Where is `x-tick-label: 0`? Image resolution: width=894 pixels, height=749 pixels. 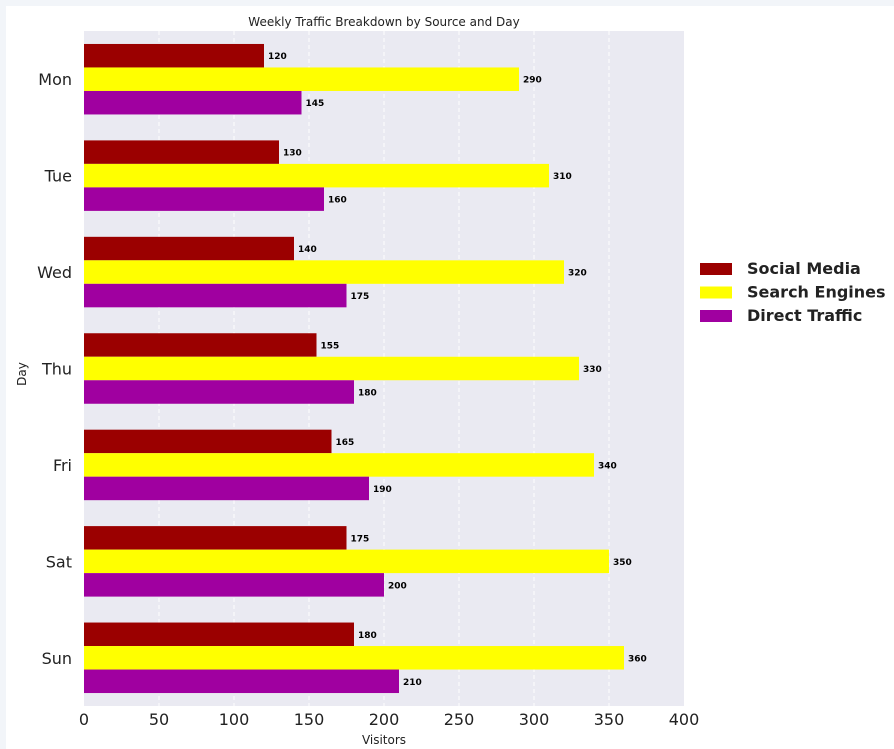
x-tick-label: 0 is located at coordinates (84, 719).